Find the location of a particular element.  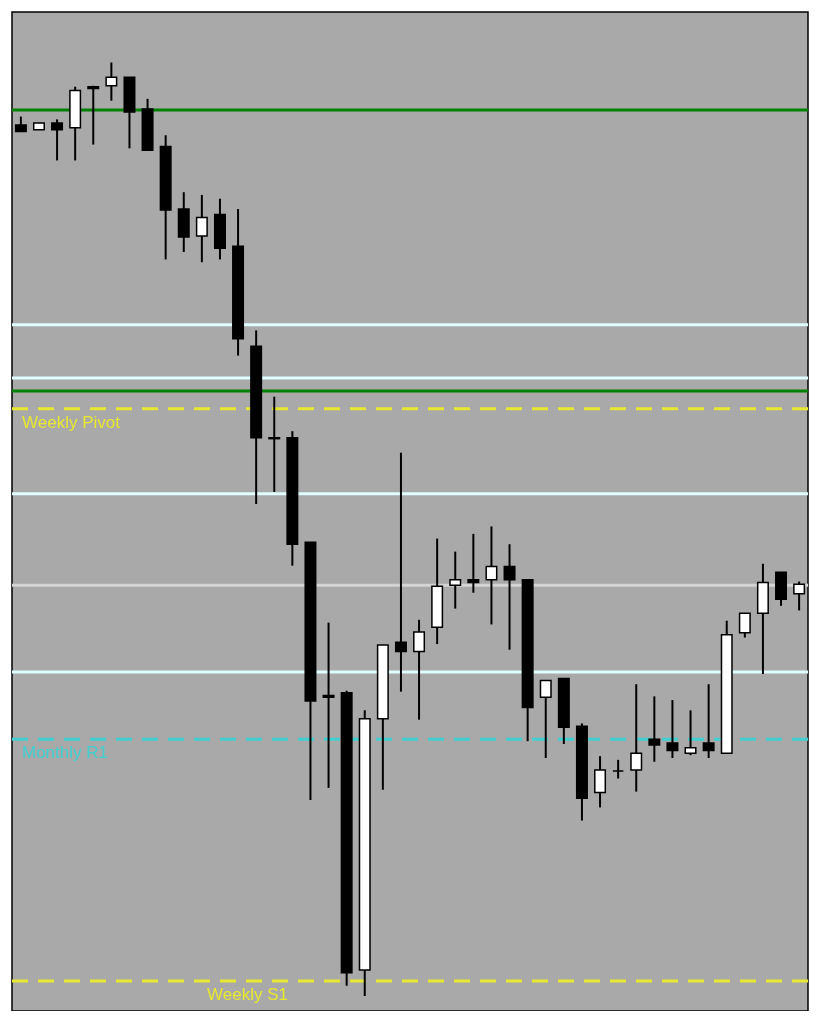

ref-line-label: Monthly R1 is located at coordinates (65, 753).